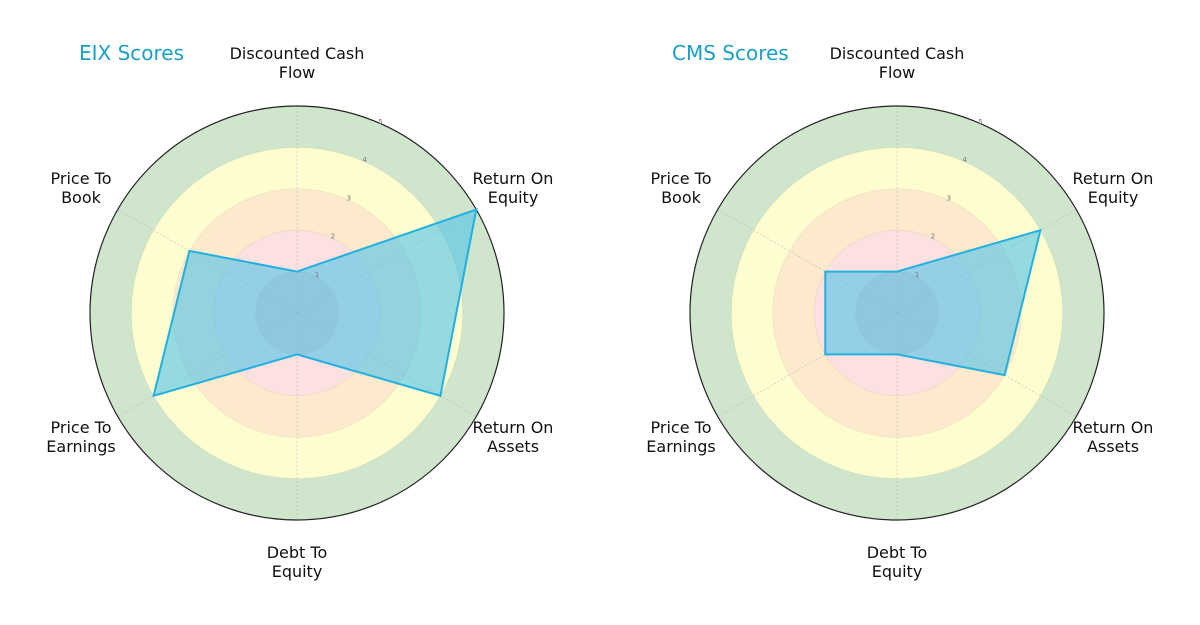 Image resolution: width=1200 pixels, height=625 pixels. Describe the element at coordinates (730, 53) in the screenshot. I see `cms-chart-title: CMS Scores` at that location.